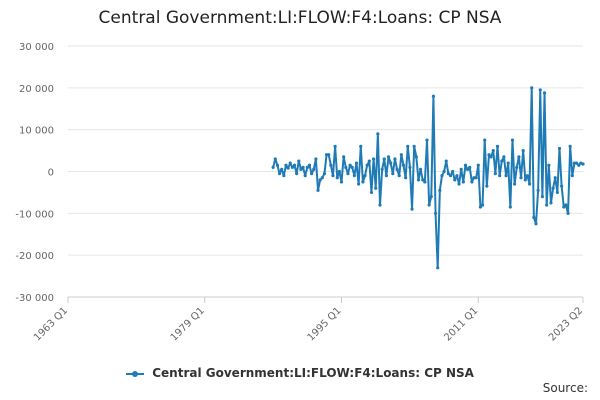 The height and width of the screenshot is (400, 600). Describe the element at coordinates (51, 173) in the screenshot. I see `y-tick-label: 0` at that location.